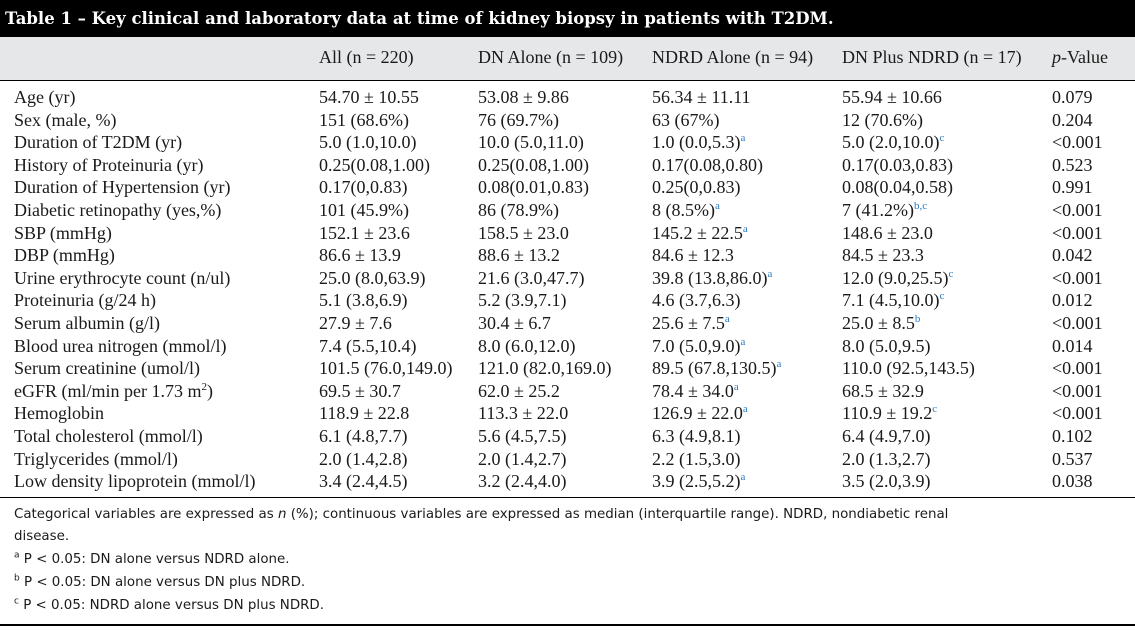  What do you see at coordinates (364, 210) in the screenshot?
I see `cell-all: 101 (45.9%)` at bounding box center [364, 210].